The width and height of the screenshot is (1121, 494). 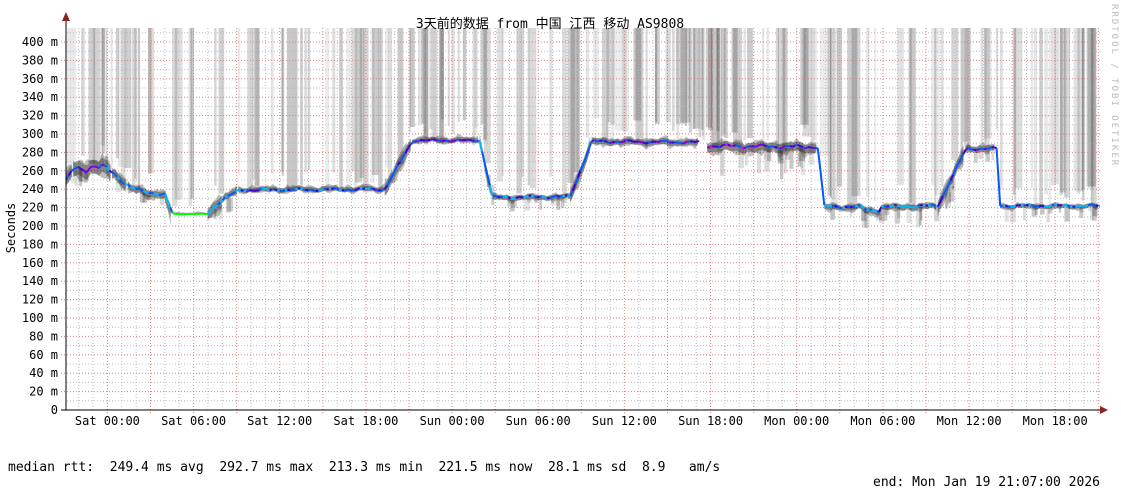 I want to click on svg-text: Mon 00:00, so click(x=796, y=421).